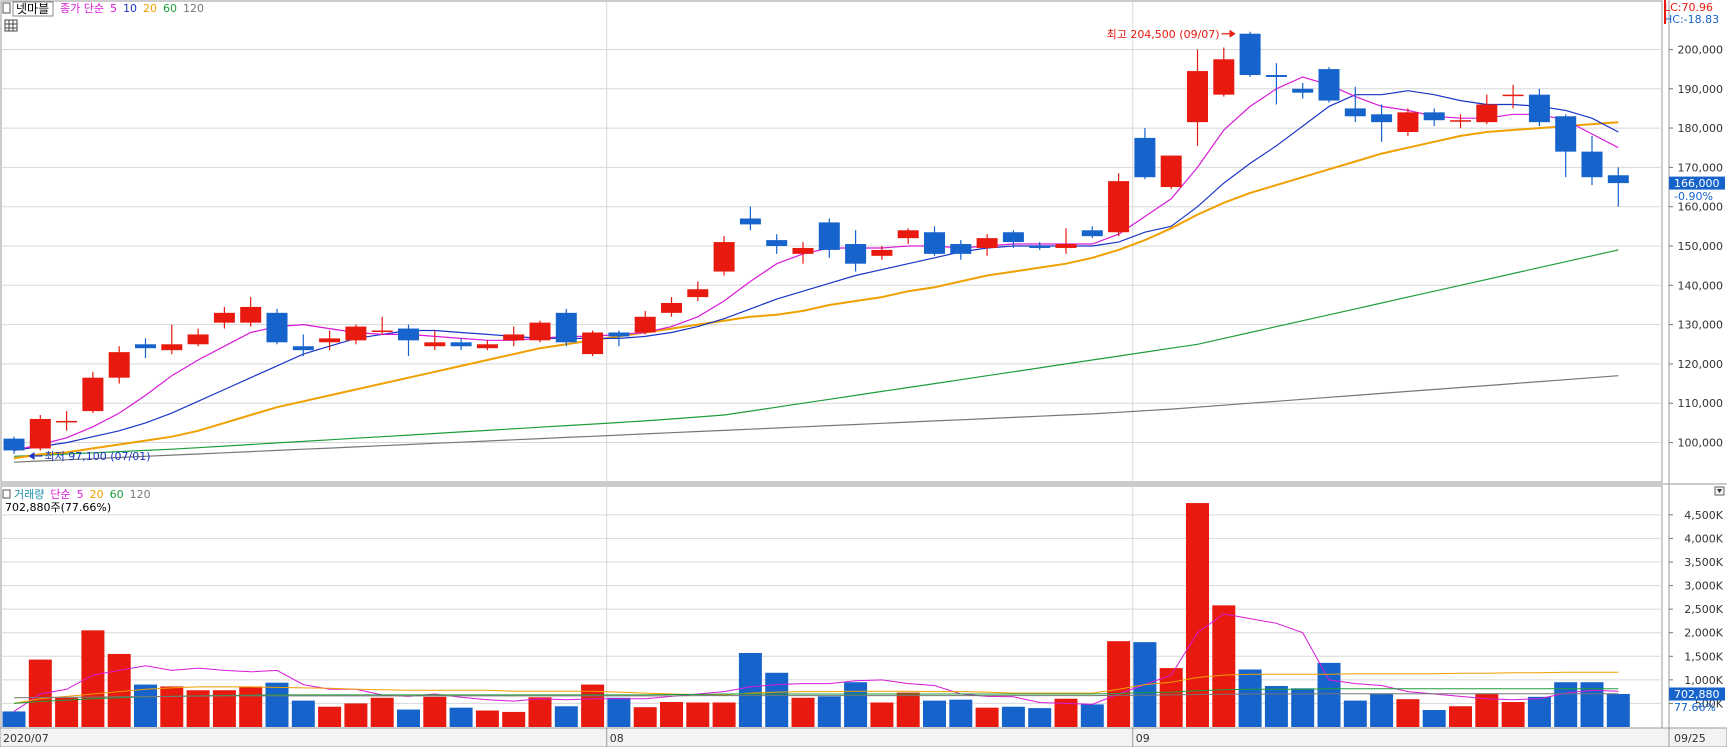  What do you see at coordinates (863, 737) in the screenshot?
I see `x-axis: 2020/07 08 09 09/25` at bounding box center [863, 737].